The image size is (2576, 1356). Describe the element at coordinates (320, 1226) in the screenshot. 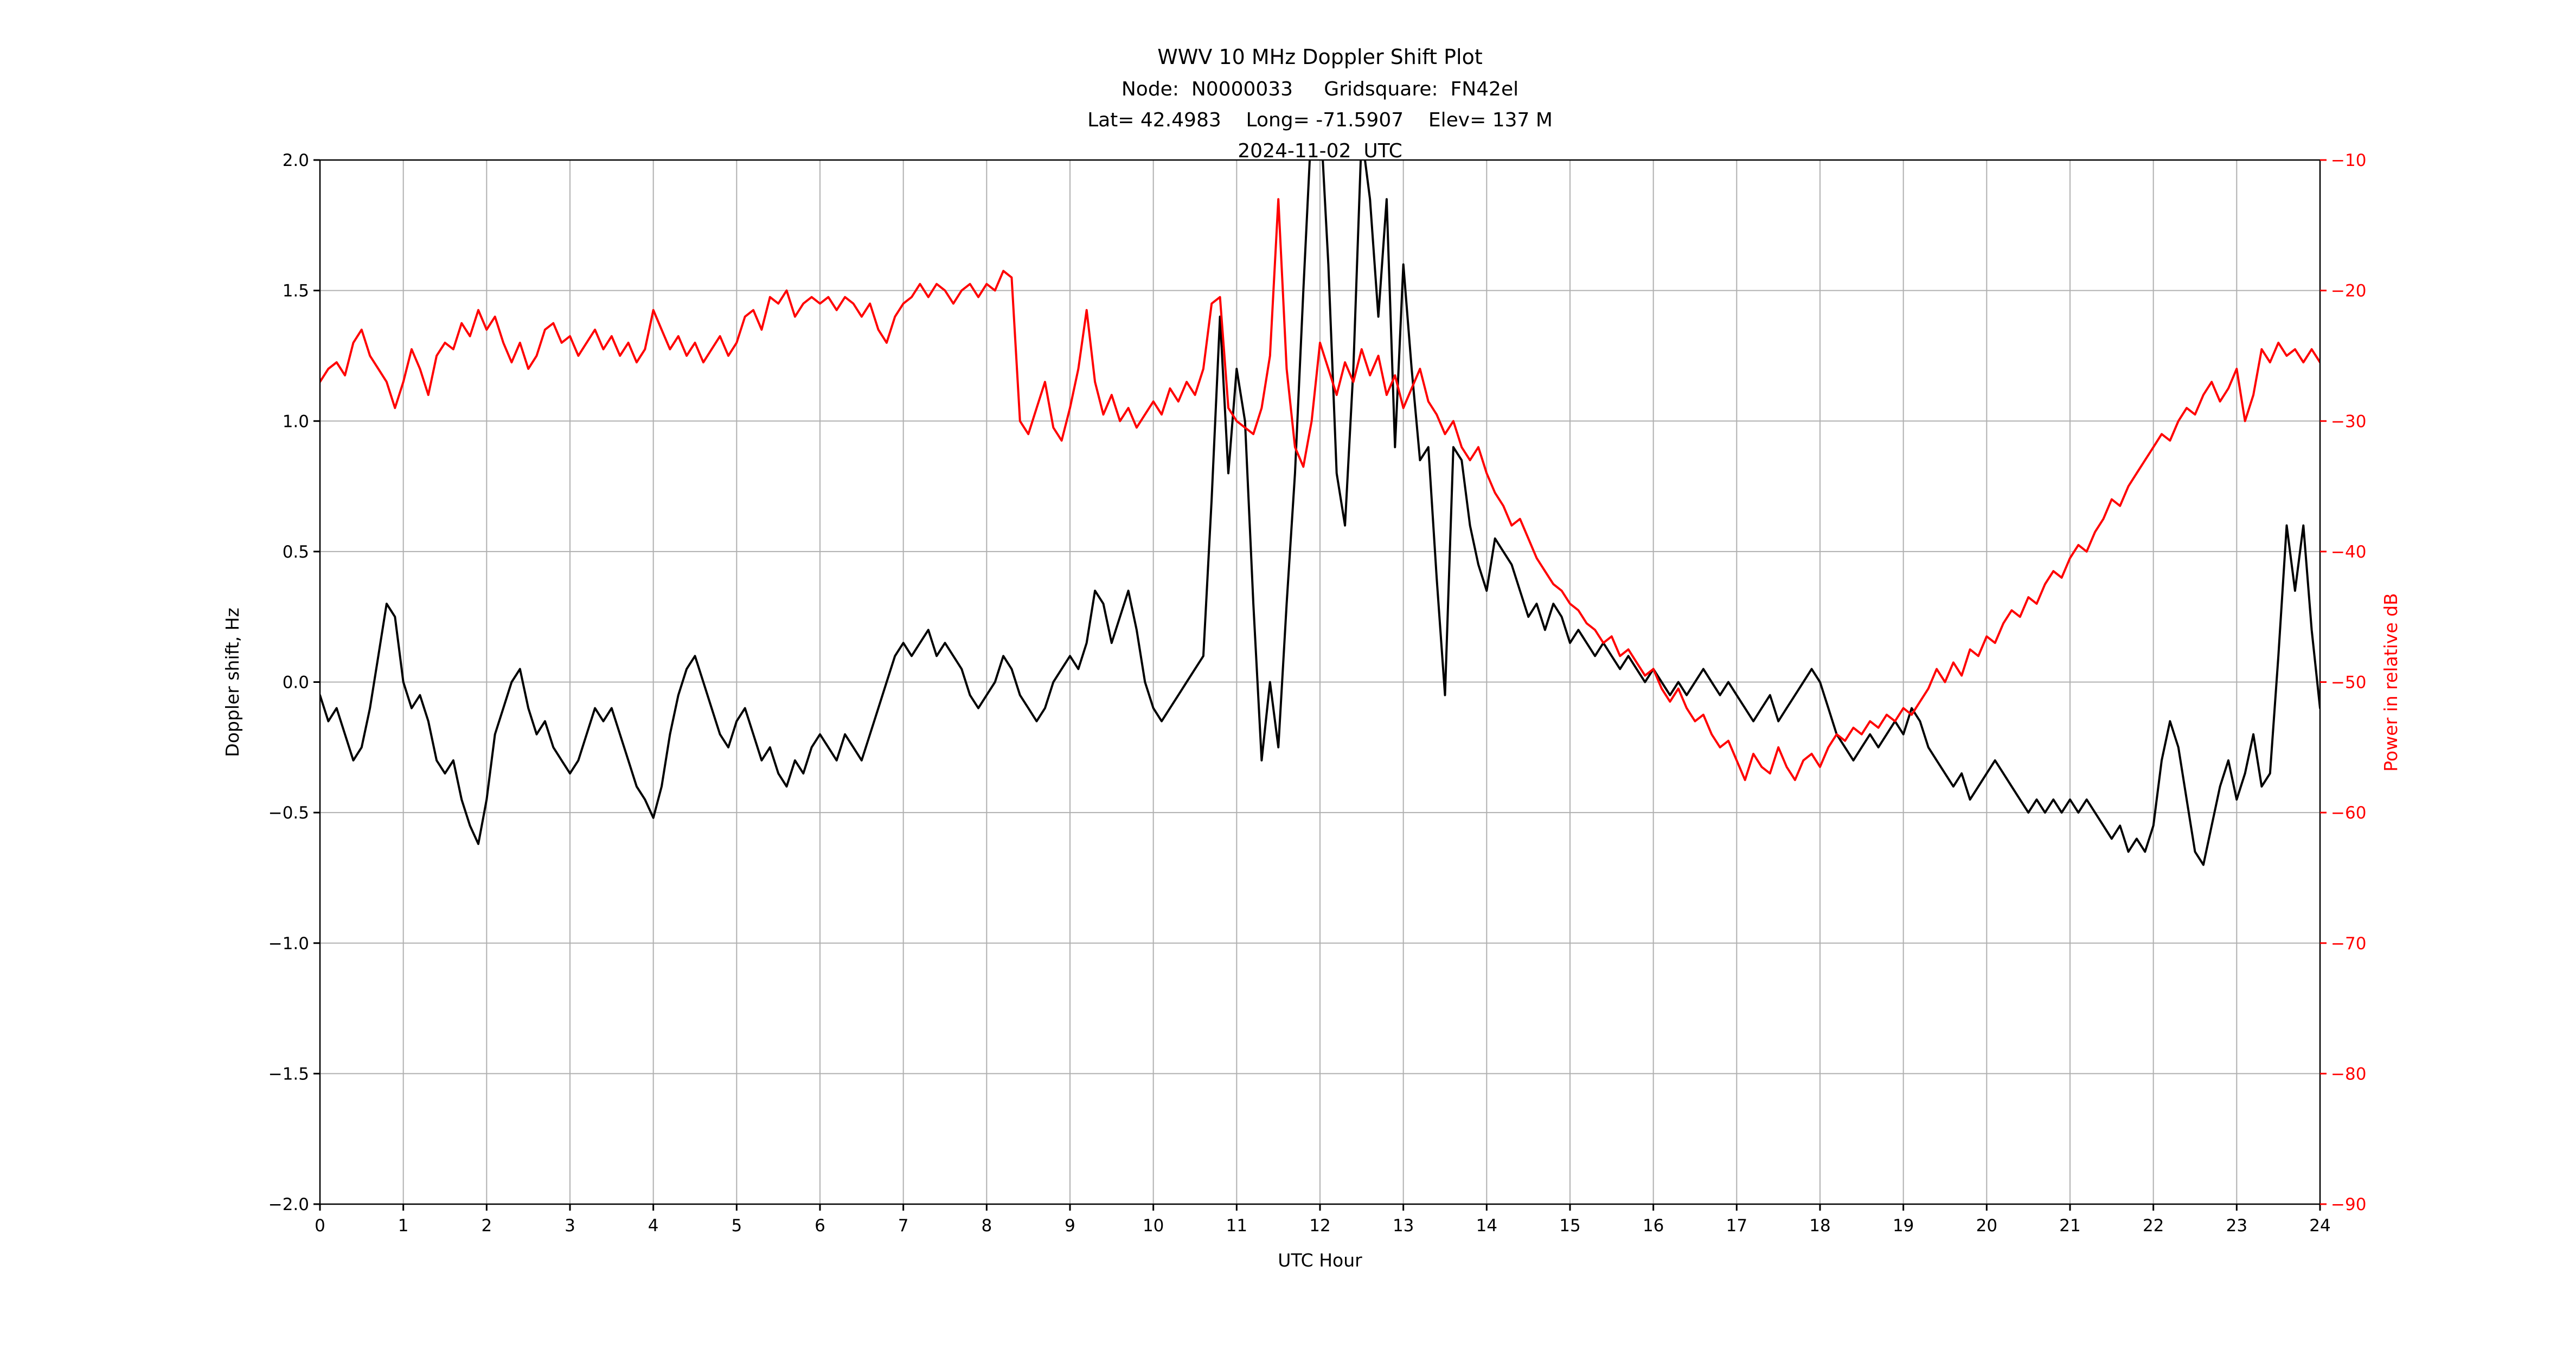

I see `x-tick-label: 0` at that location.